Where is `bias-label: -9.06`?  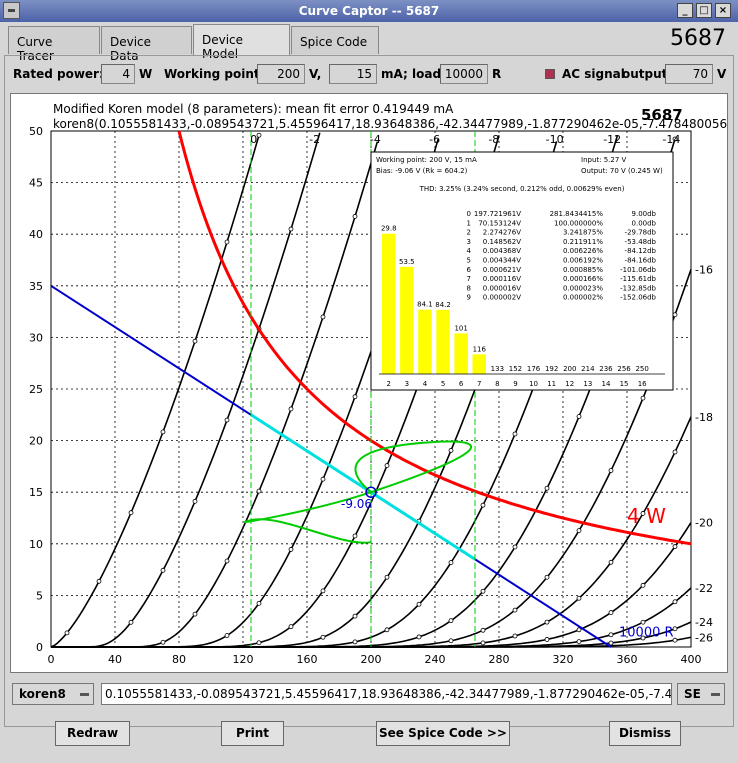
bias-label: -9.06 is located at coordinates (356, 504).